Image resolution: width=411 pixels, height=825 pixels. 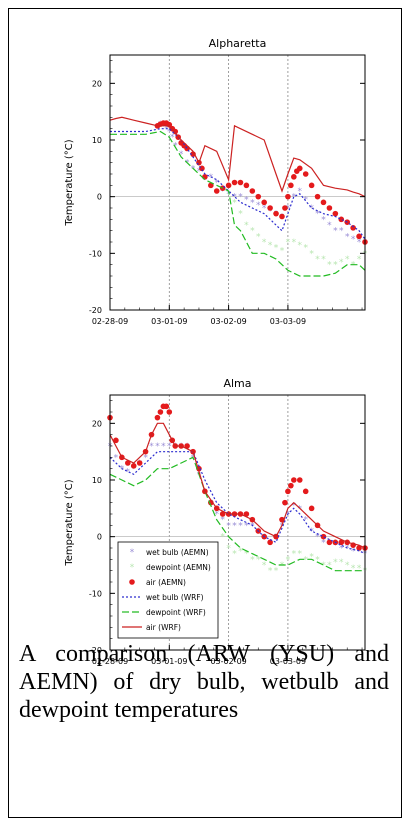 What do you see at coordinates (228, 661) in the screenshot?
I see `chart-2-xtick-label-2: 03-02-09` at bounding box center [228, 661].